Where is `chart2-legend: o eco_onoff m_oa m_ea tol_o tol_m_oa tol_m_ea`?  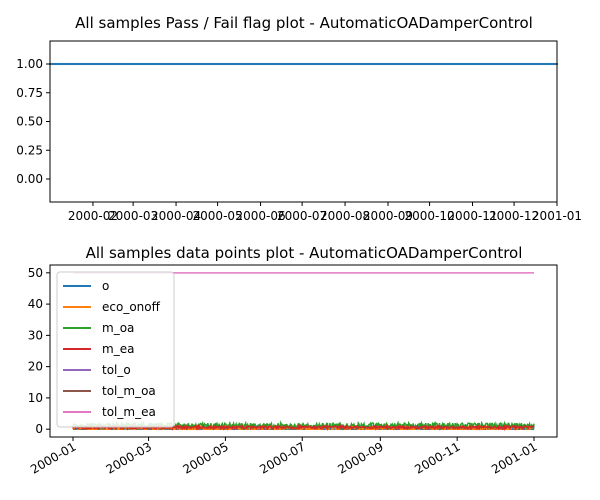 chart2-legend: o eco_onoff m_oa m_ea tol_o tol_m_oa tol_m_ea is located at coordinates (115, 349).